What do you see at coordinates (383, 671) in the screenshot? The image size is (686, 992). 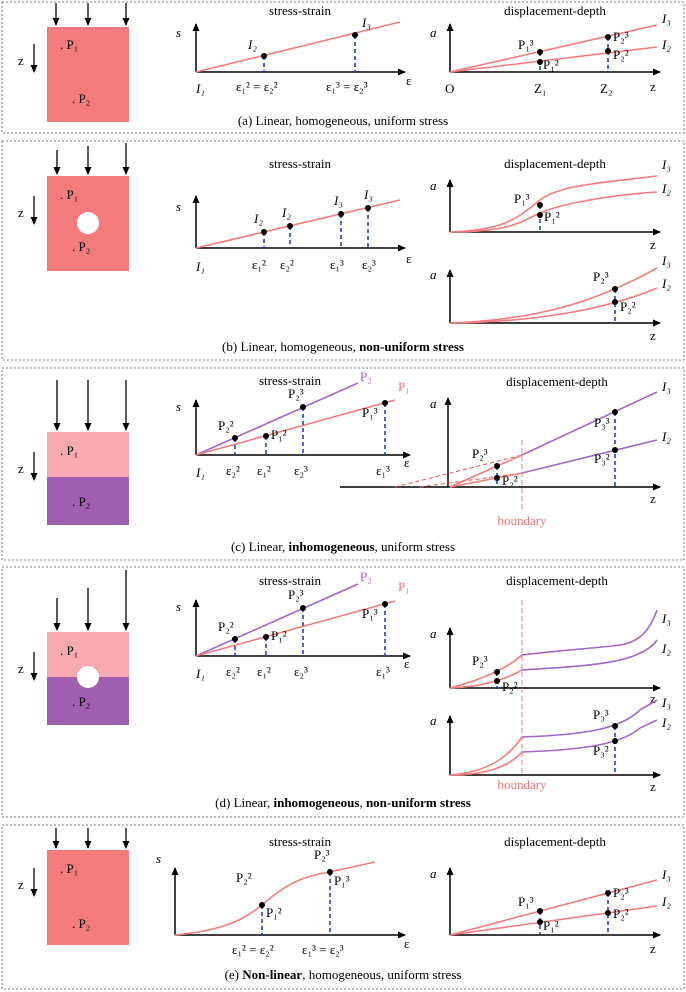 I see `label: ε₁³` at bounding box center [383, 671].